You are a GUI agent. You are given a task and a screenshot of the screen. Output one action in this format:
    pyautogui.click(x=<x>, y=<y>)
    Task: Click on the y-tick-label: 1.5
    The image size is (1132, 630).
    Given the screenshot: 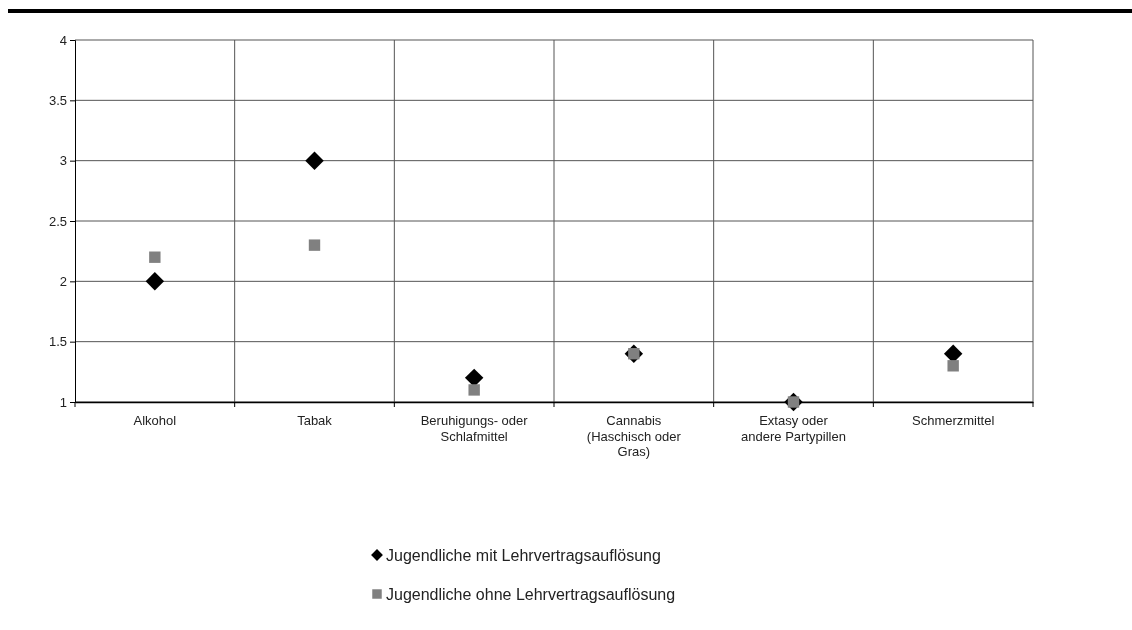 What is the action you would take?
    pyautogui.click(x=57, y=342)
    